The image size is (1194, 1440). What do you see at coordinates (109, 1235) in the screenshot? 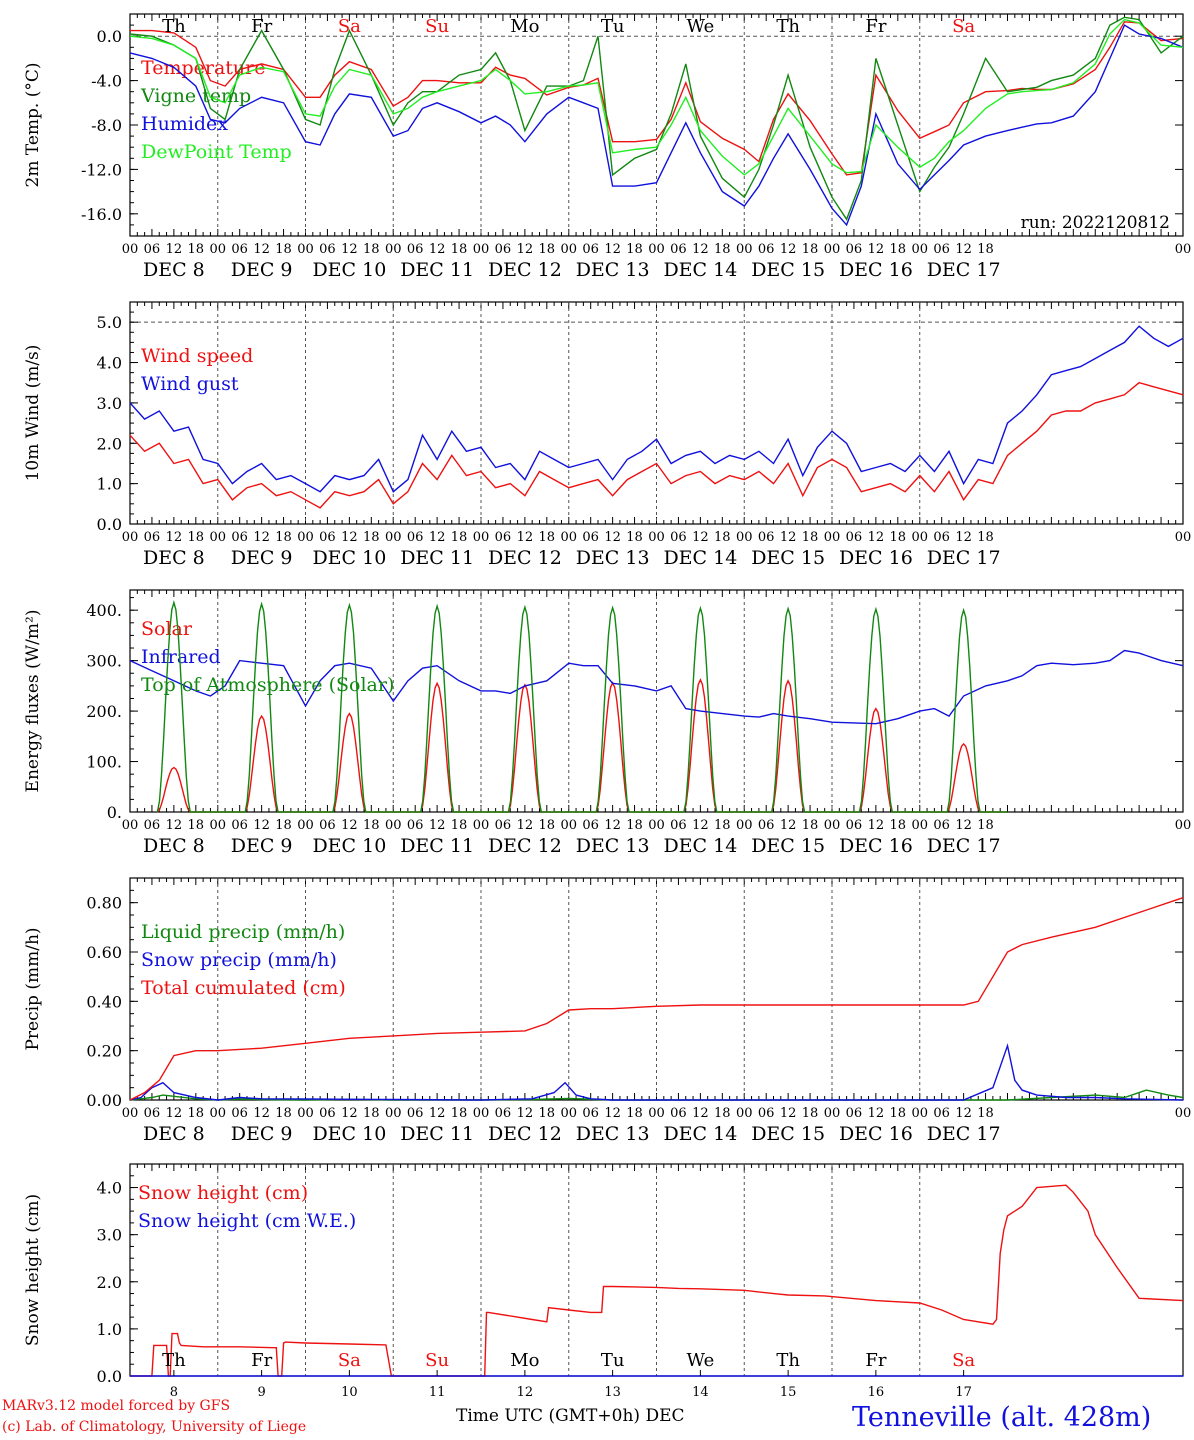
I see `y-tick-label: 3.0` at bounding box center [109, 1235].